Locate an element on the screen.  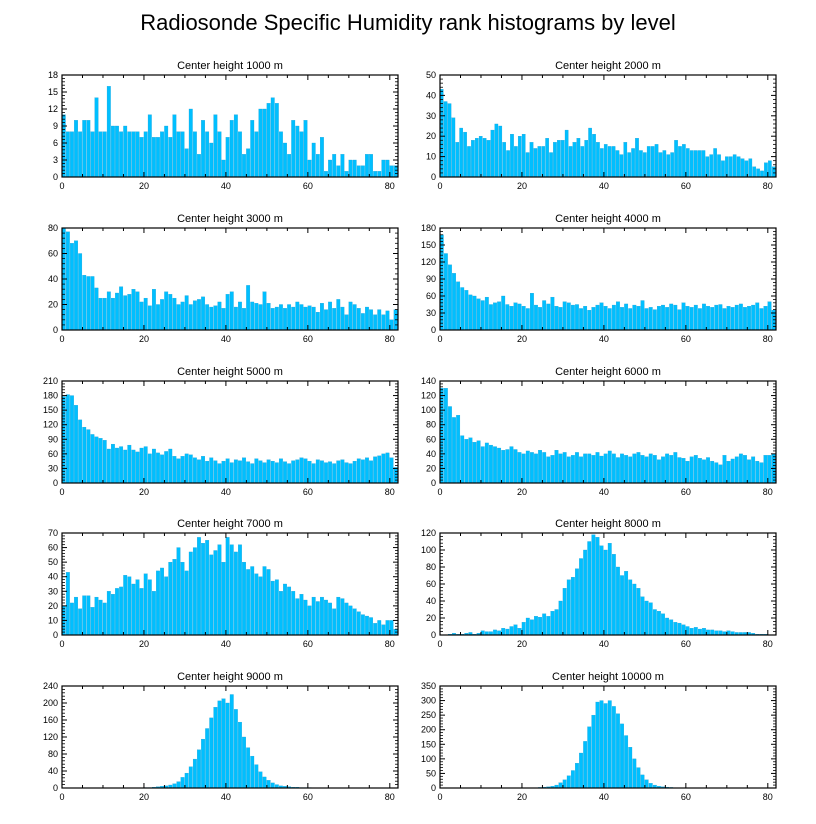
y-tick-label: 180 is located at coordinates (428, 228).